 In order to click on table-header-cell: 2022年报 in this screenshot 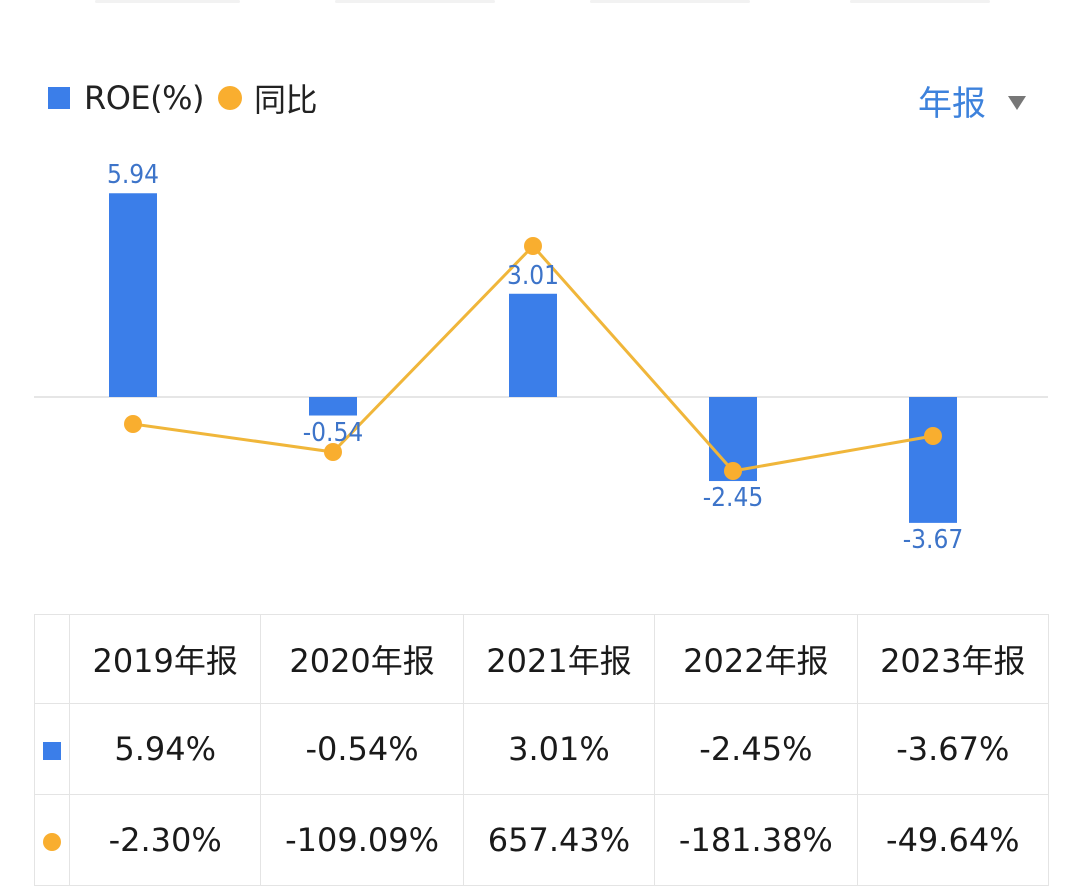, I will do `click(756, 659)`.